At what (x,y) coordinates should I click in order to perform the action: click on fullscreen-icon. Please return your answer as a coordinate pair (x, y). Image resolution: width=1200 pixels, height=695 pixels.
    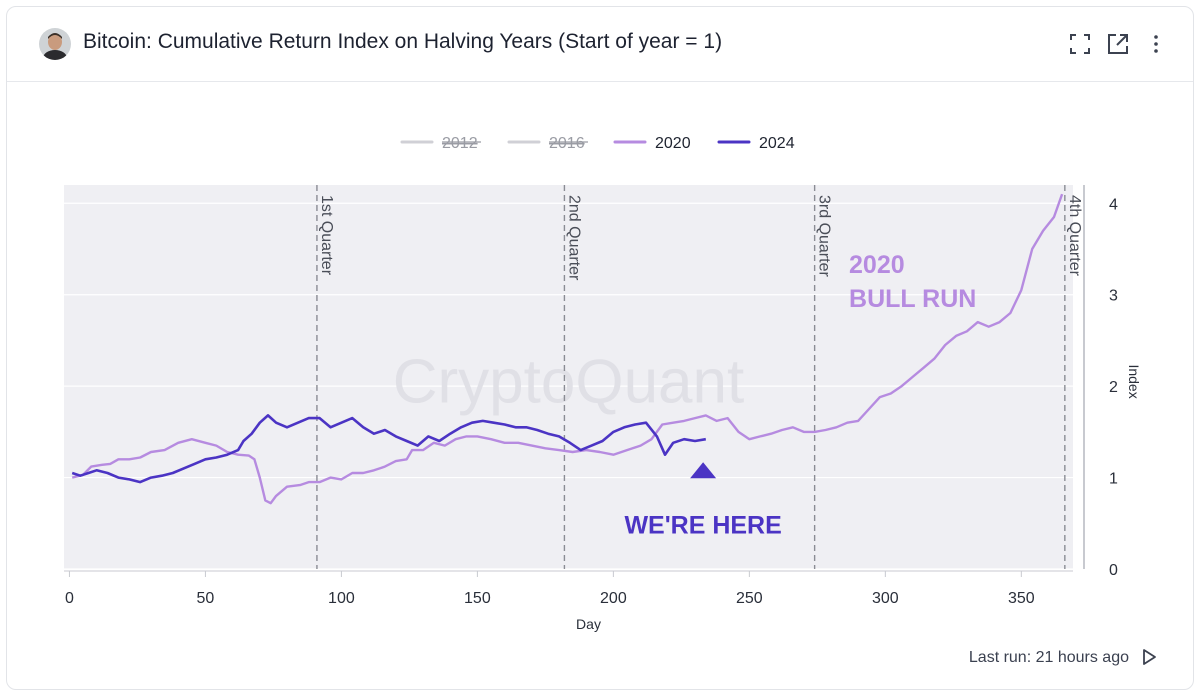
    Looking at the image, I should click on (1080, 44).